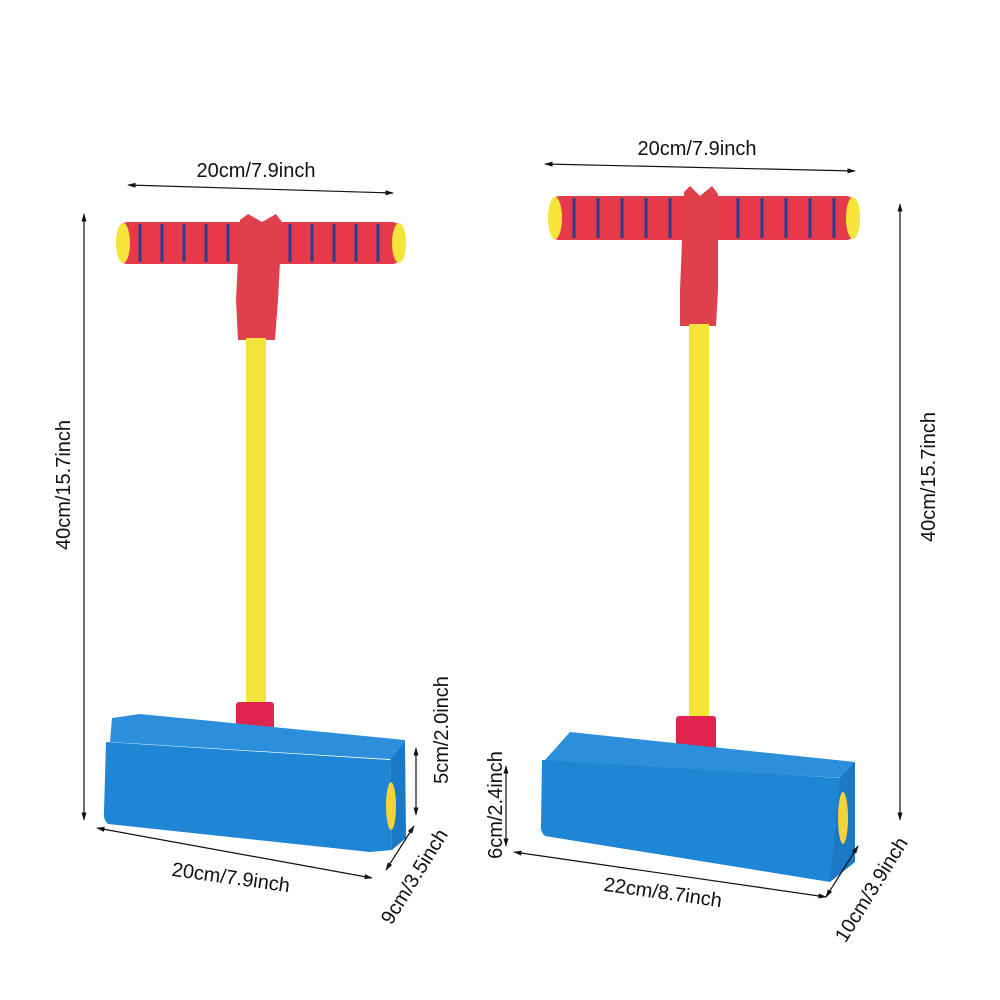 This screenshot has height=1000, width=1000. What do you see at coordinates (442, 730) in the screenshot?
I see `left-base-height-label: 5cm/2.0inch` at bounding box center [442, 730].